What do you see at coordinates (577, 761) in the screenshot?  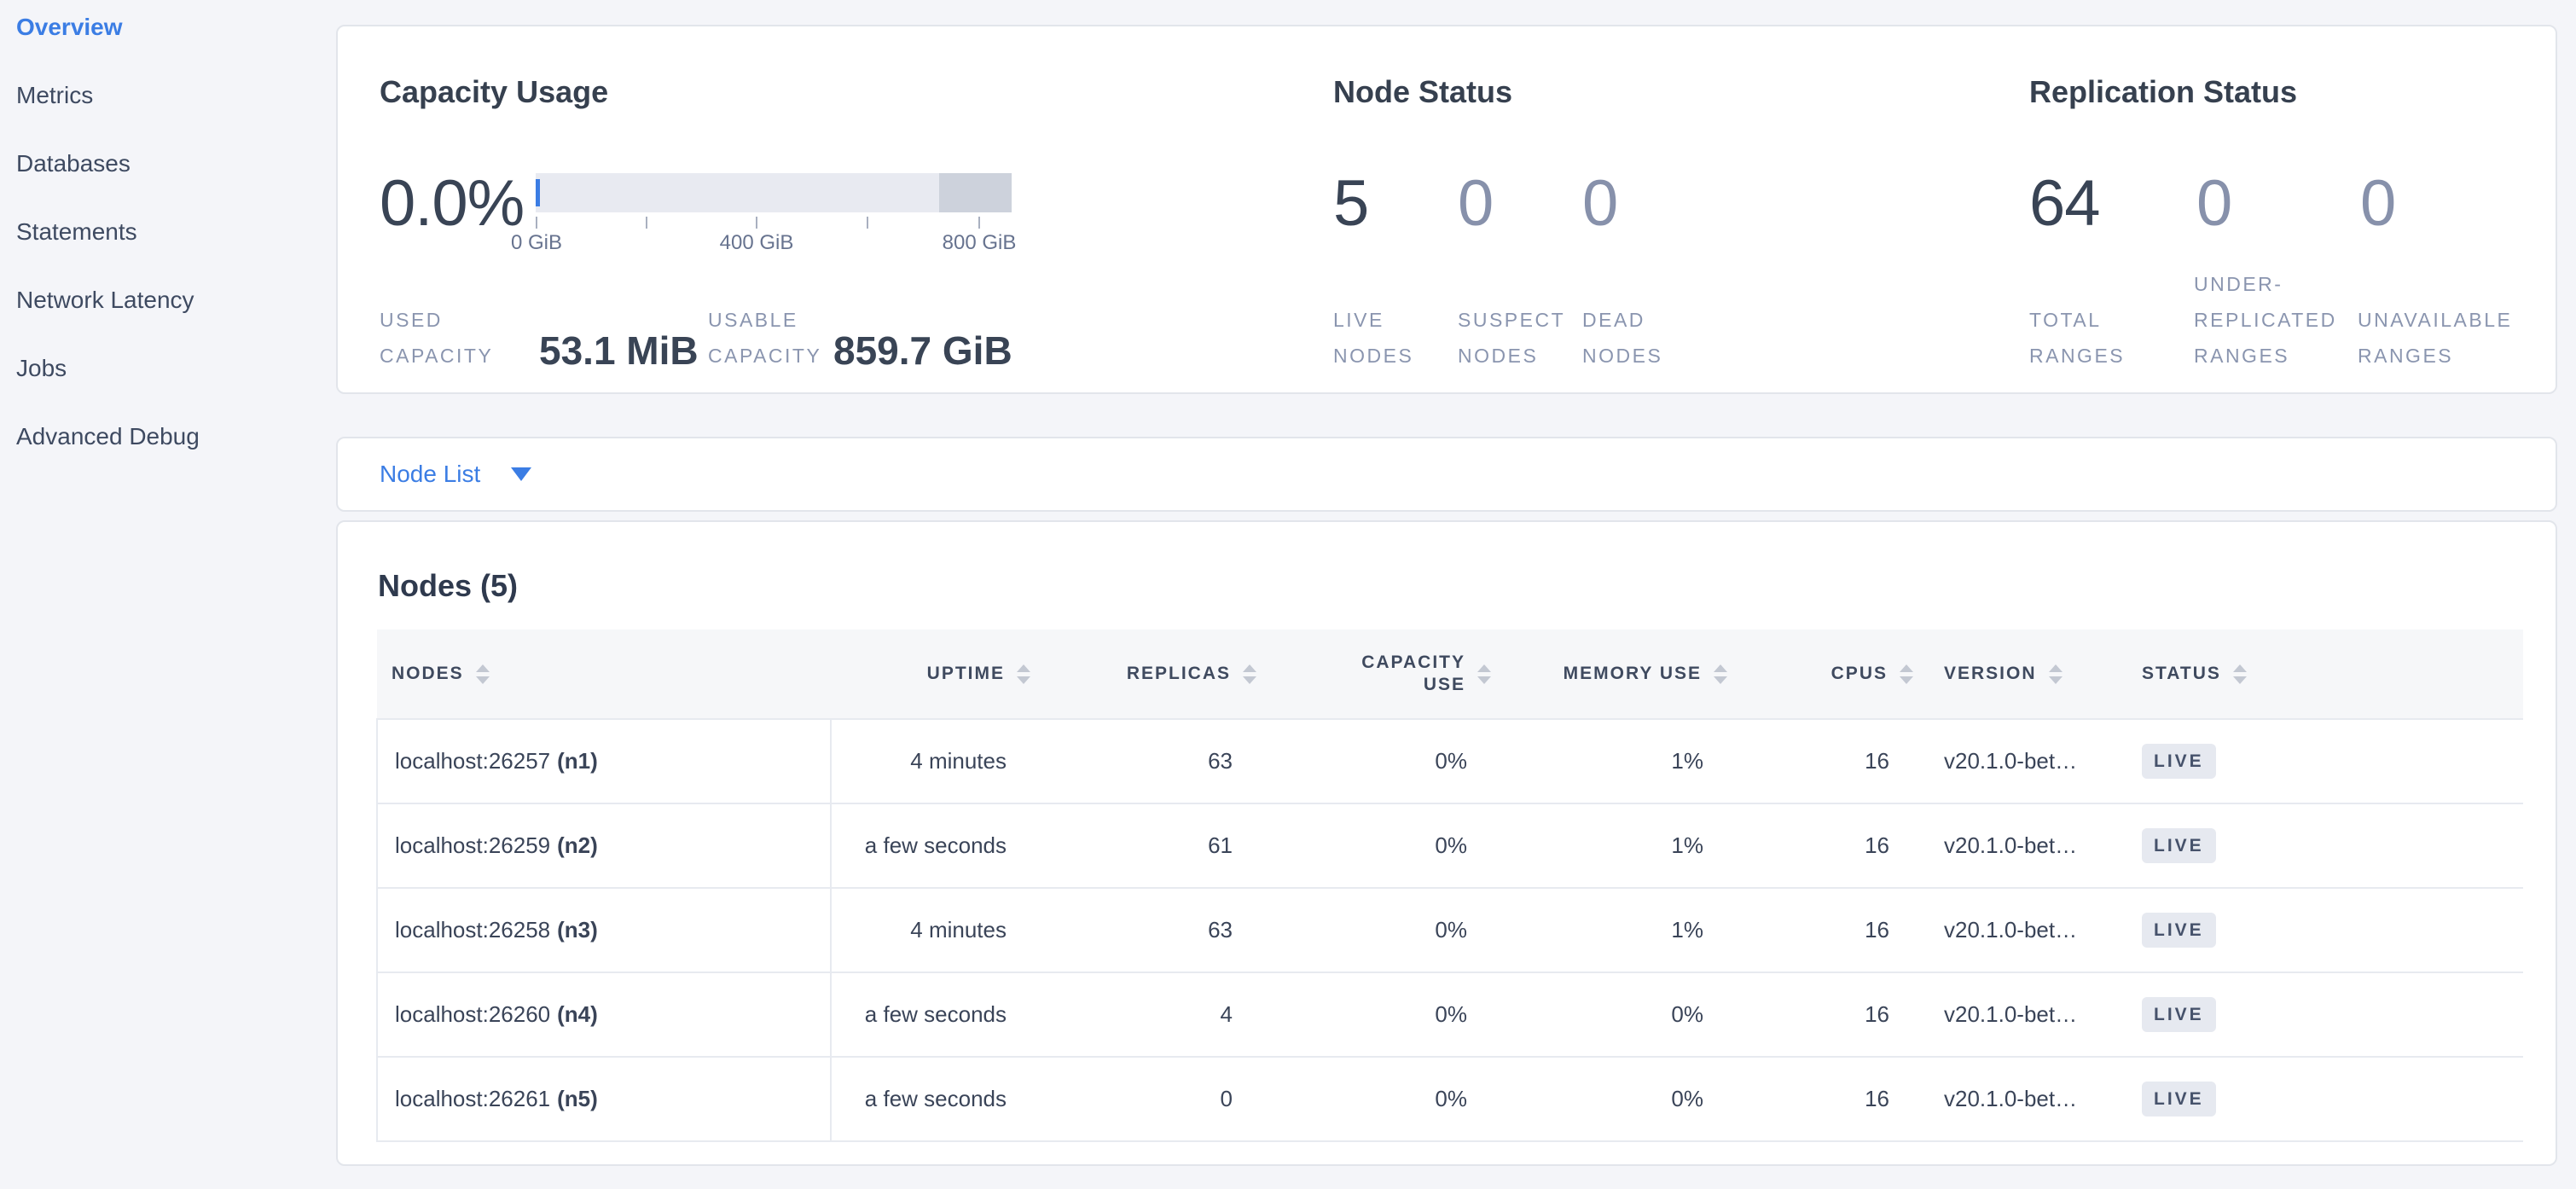 I see `node-id: (n1)` at bounding box center [577, 761].